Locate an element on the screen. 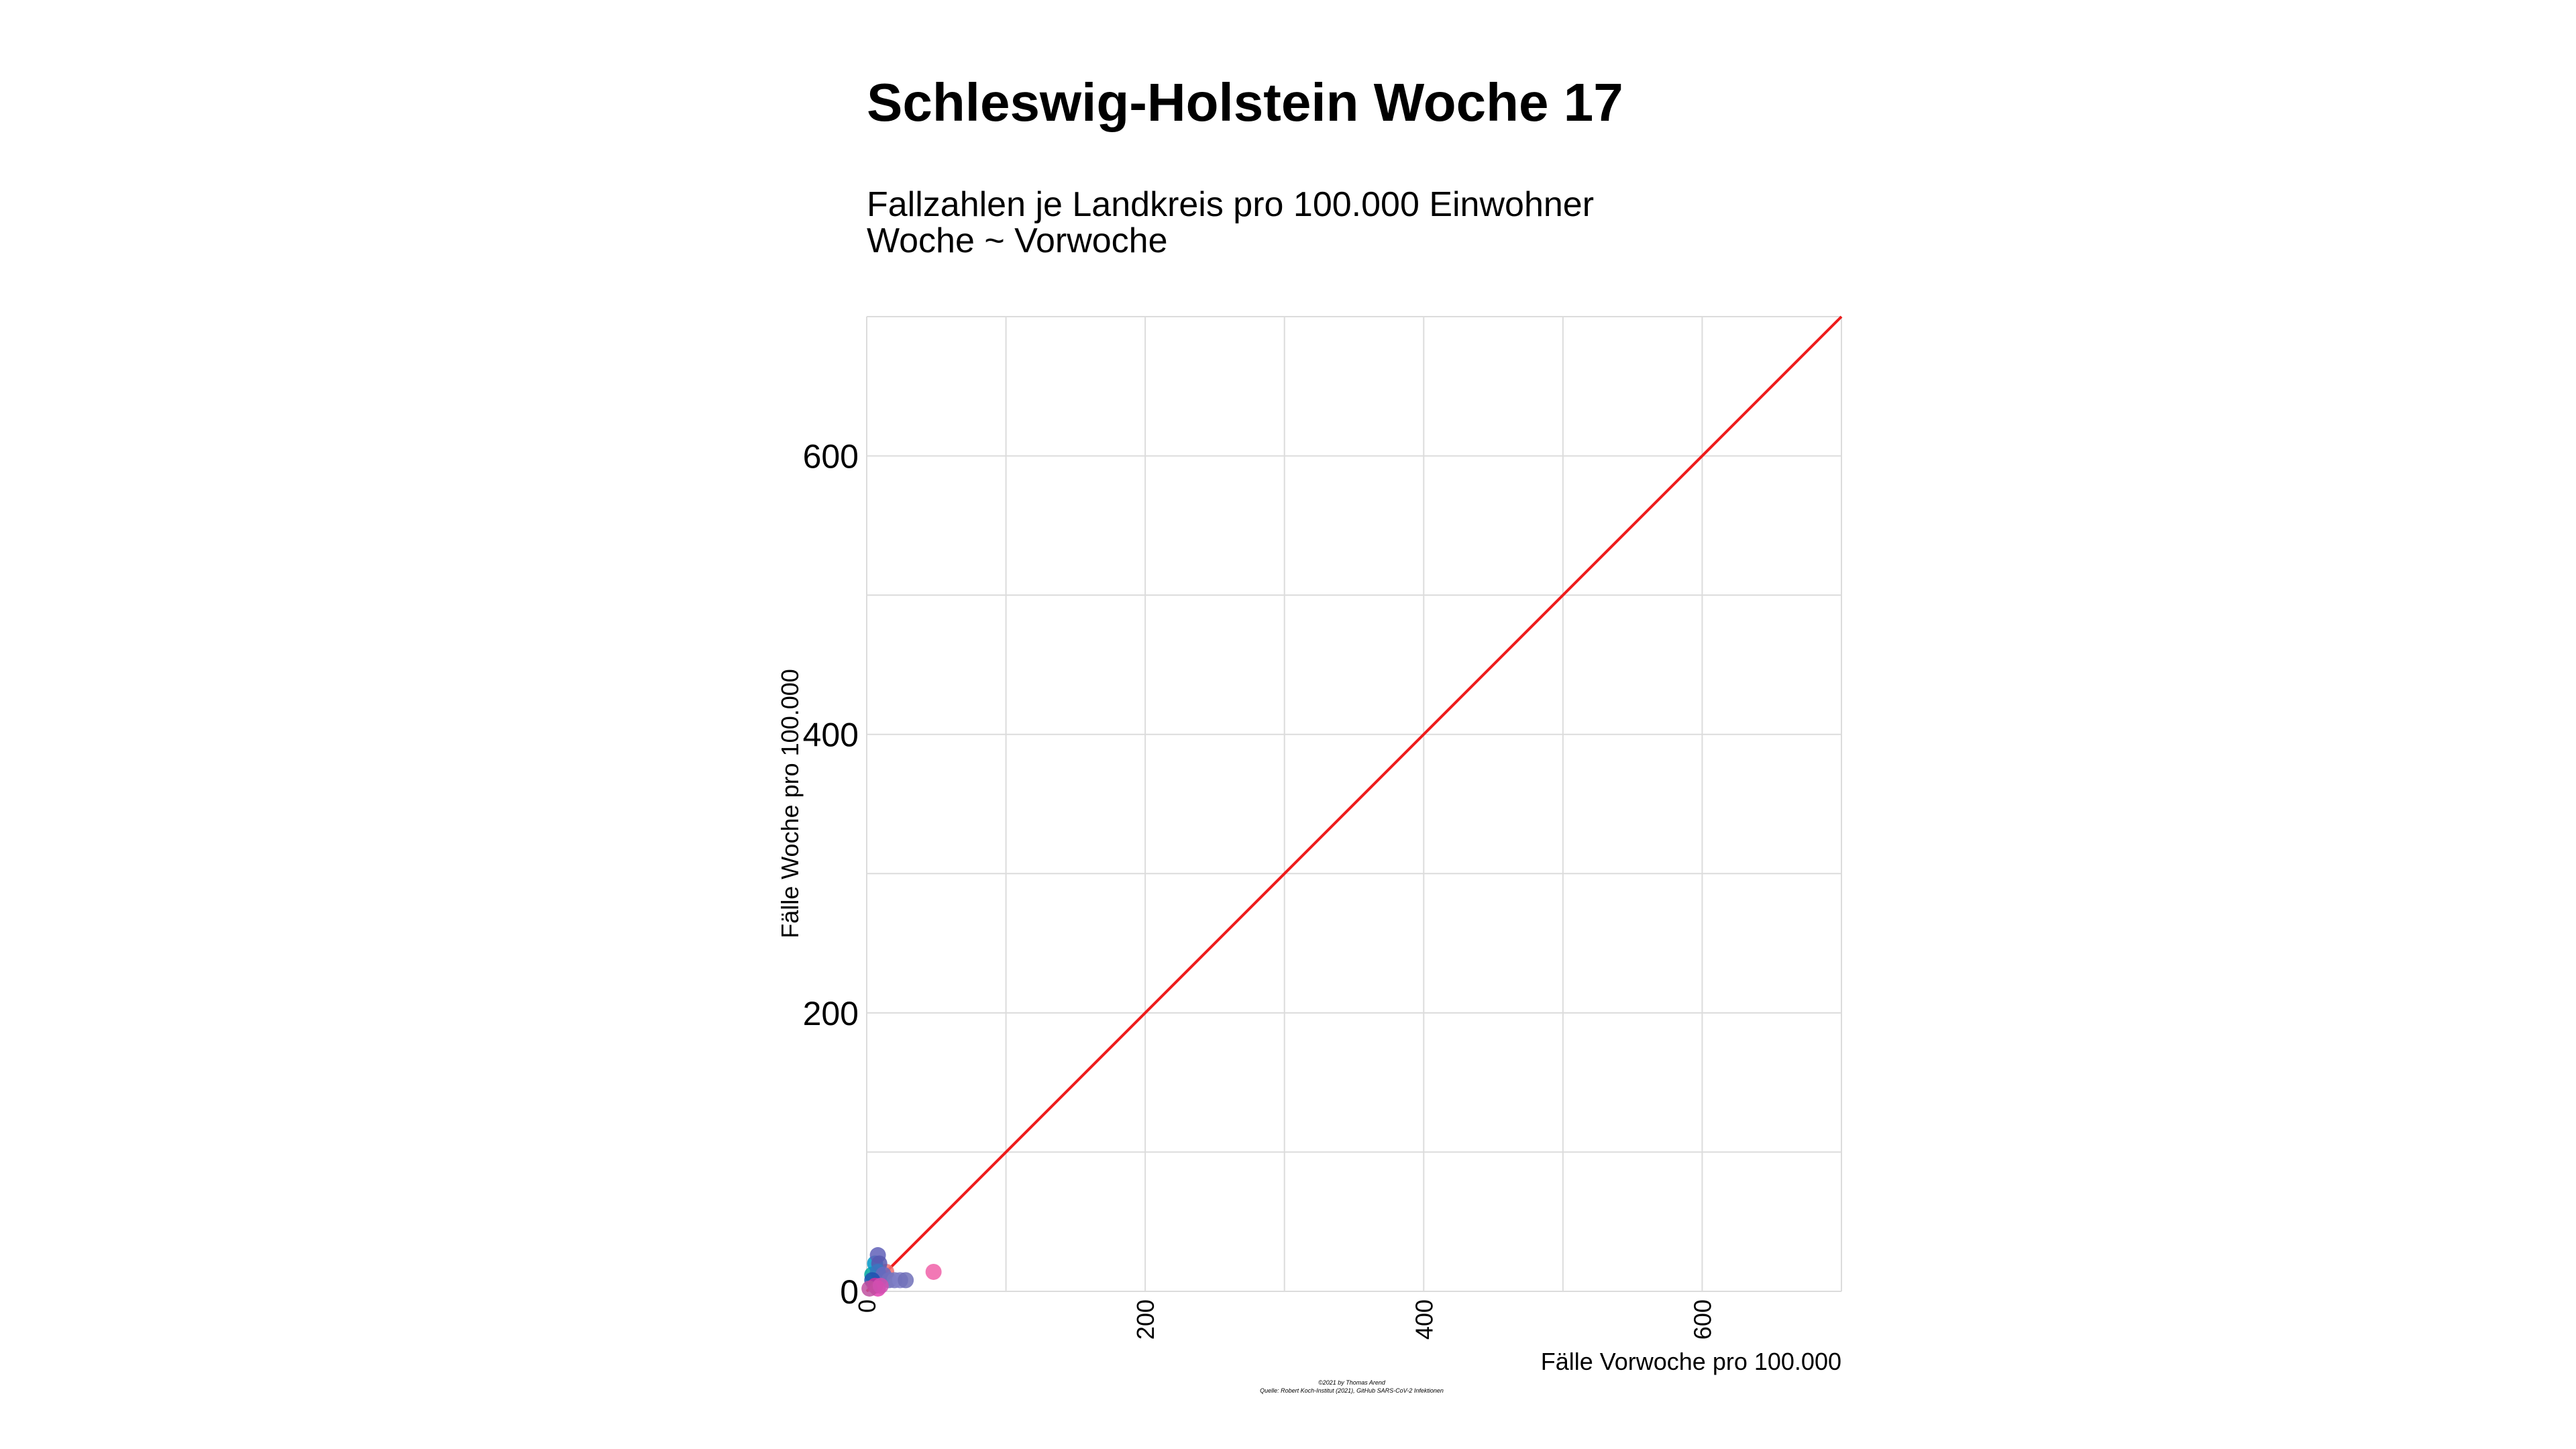 This screenshot has width=2576, height=1449. chart-title: Schleswig-Holstein Woche 17 is located at coordinates (1245, 102).